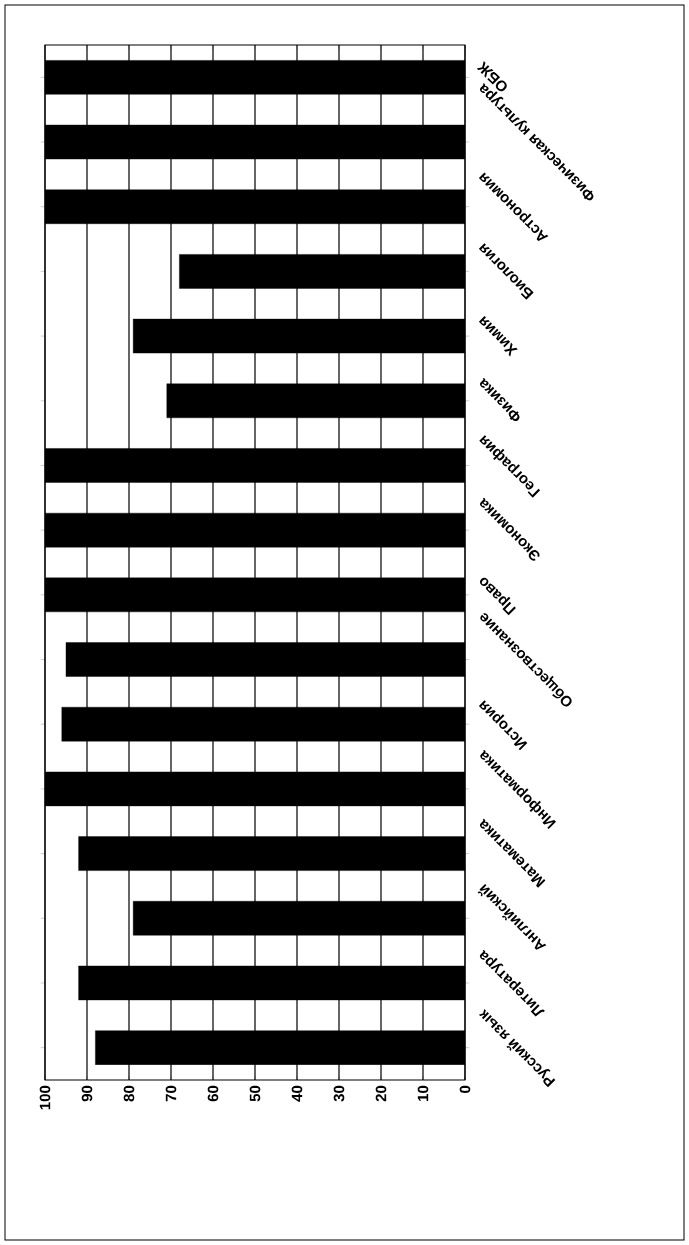  What do you see at coordinates (45, 1097) in the screenshot?
I see `x-tick-label: 100` at bounding box center [45, 1097].